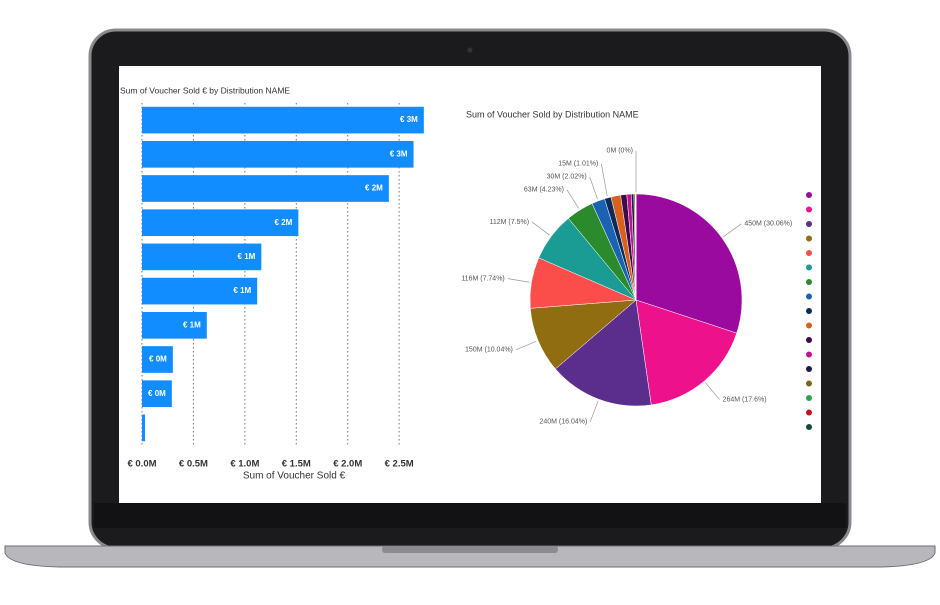  I want to click on data-label: 15M (1.01%), so click(578, 164).